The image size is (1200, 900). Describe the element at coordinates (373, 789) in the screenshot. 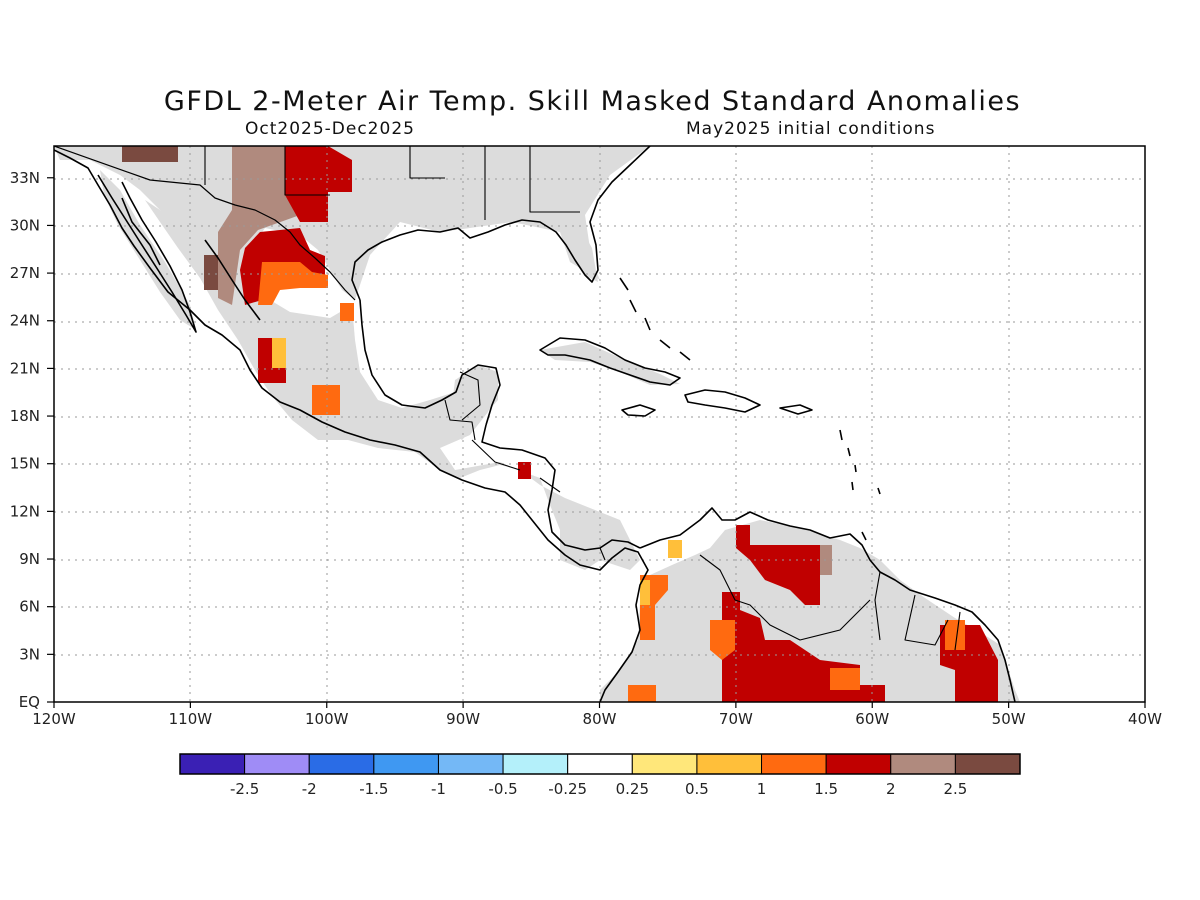

I see `colorbar-tick-label: -1.5` at that location.